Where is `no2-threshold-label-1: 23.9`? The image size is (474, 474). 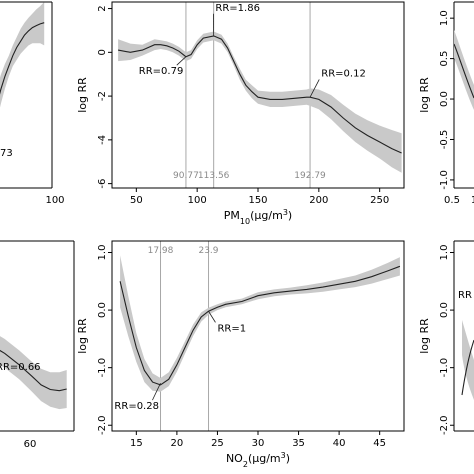
no2-threshold-label-1: 23.9 is located at coordinates (208, 251).